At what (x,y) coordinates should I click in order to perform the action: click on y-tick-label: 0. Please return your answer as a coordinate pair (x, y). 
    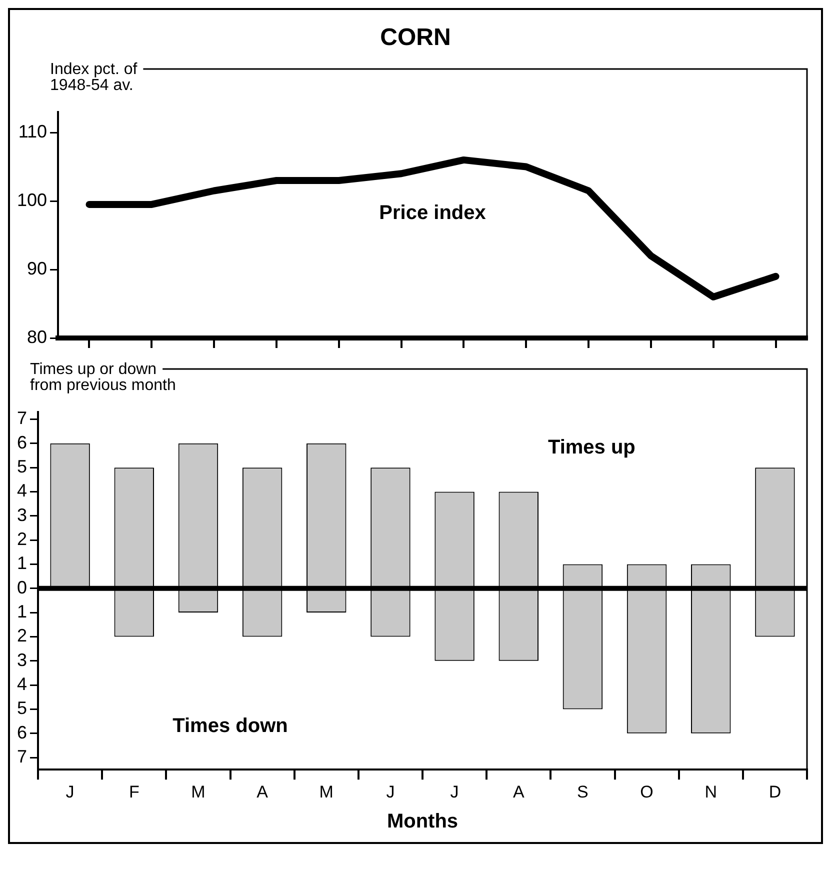
    Looking at the image, I should click on (22, 587).